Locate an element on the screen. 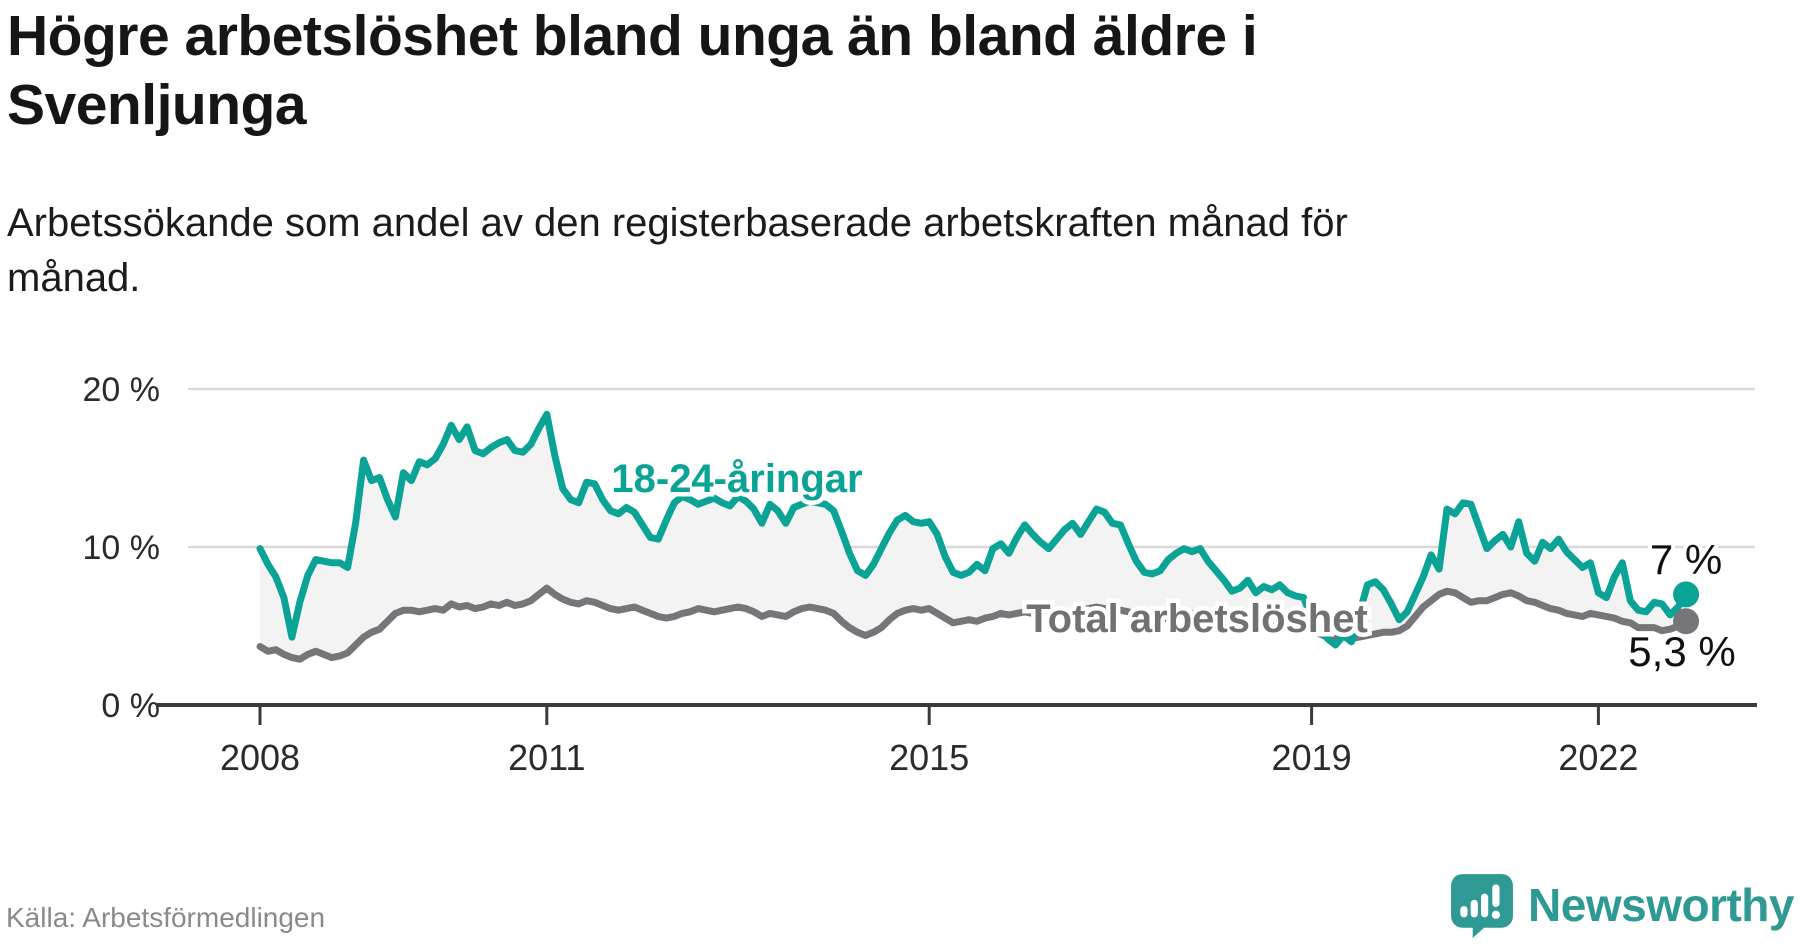  youth-endpoint-dot is located at coordinates (1686, 594).